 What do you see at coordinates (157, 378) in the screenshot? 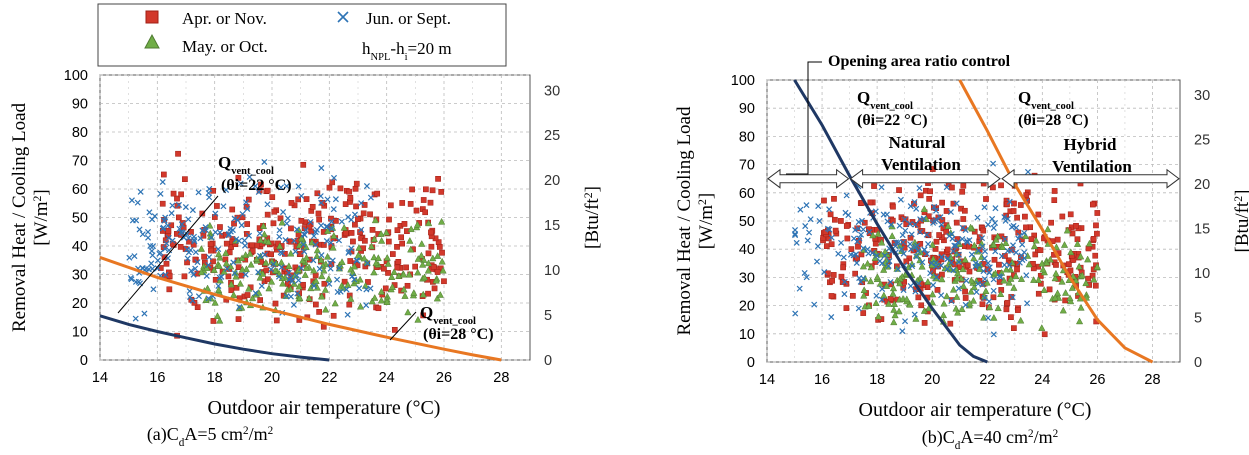
I see `x-tick-label: 16` at bounding box center [157, 378].